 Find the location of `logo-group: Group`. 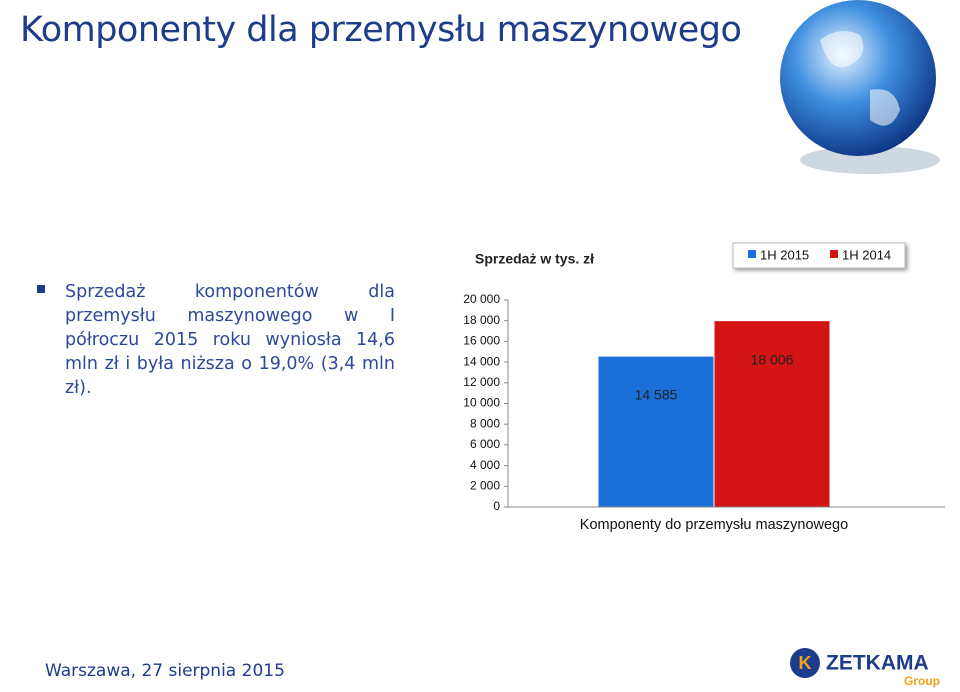

logo-group: Group is located at coordinates (922, 681).